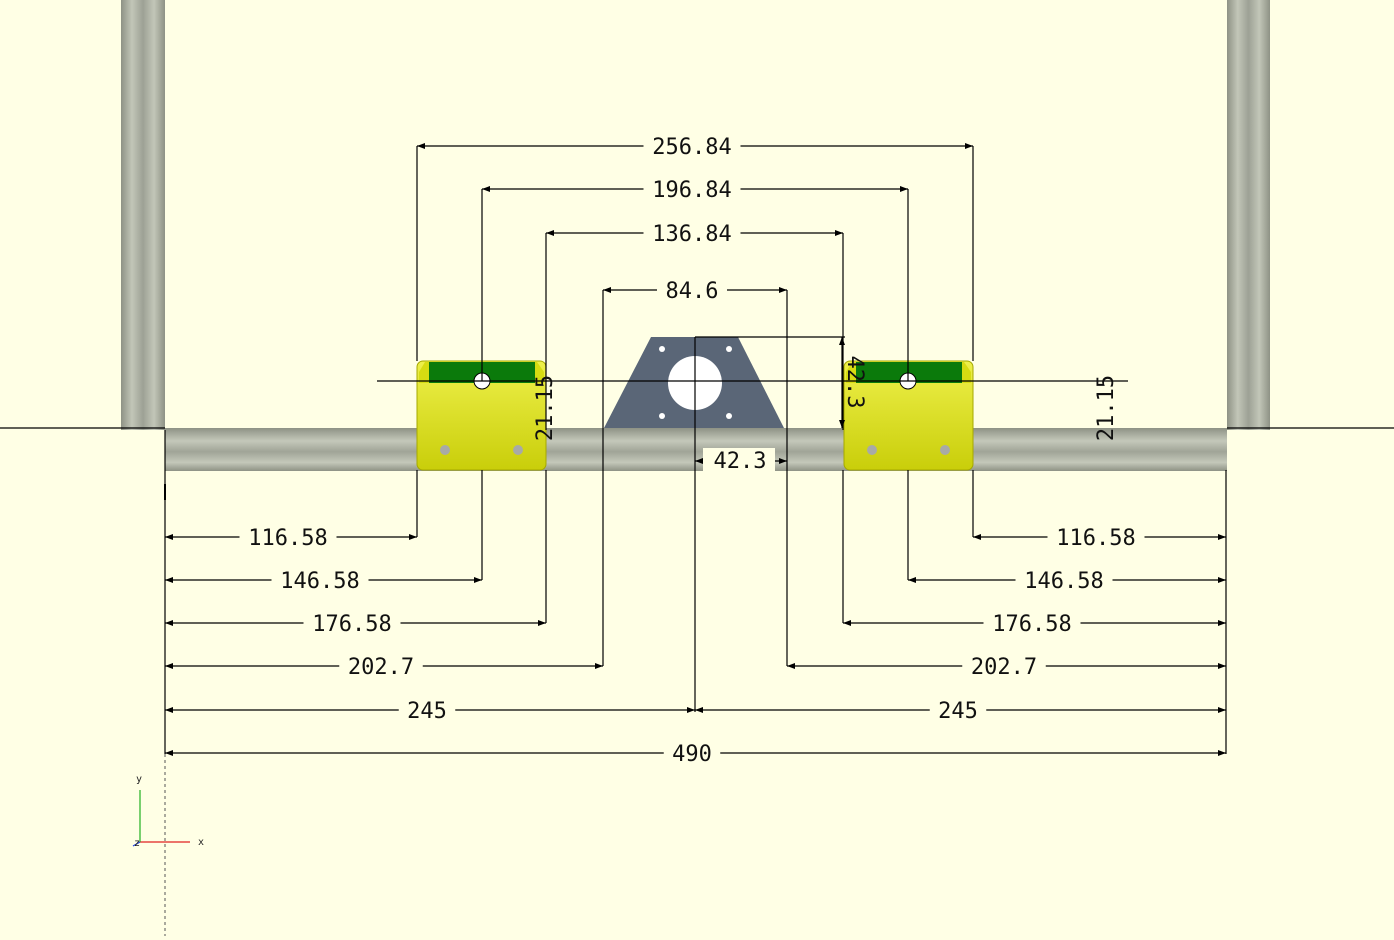 This screenshot has height=940, width=1394. What do you see at coordinates (691, 234) in the screenshot?
I see `dim-top-2-label: 136.84` at bounding box center [691, 234].